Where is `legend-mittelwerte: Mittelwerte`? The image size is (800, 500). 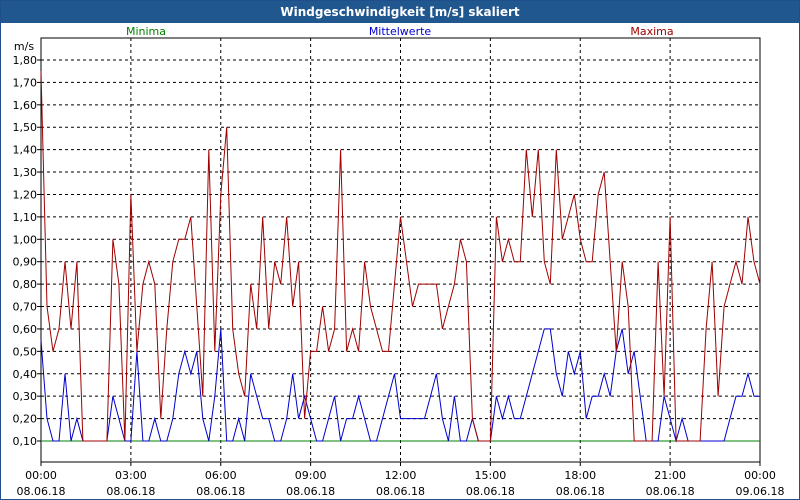 legend-mittelwerte: Mittelwerte is located at coordinates (400, 31).